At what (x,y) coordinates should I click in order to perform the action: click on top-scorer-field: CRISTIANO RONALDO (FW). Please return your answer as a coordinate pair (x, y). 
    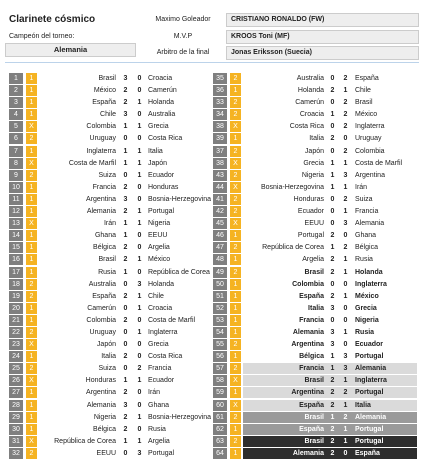
    Looking at the image, I should click on (322, 20).